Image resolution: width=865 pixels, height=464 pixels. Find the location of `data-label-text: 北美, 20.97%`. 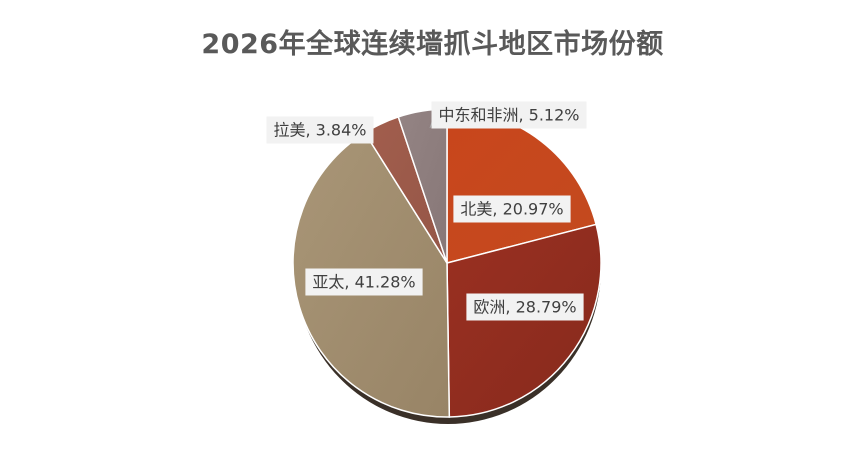

data-label-text: 北美, 20.97% is located at coordinates (511, 209).